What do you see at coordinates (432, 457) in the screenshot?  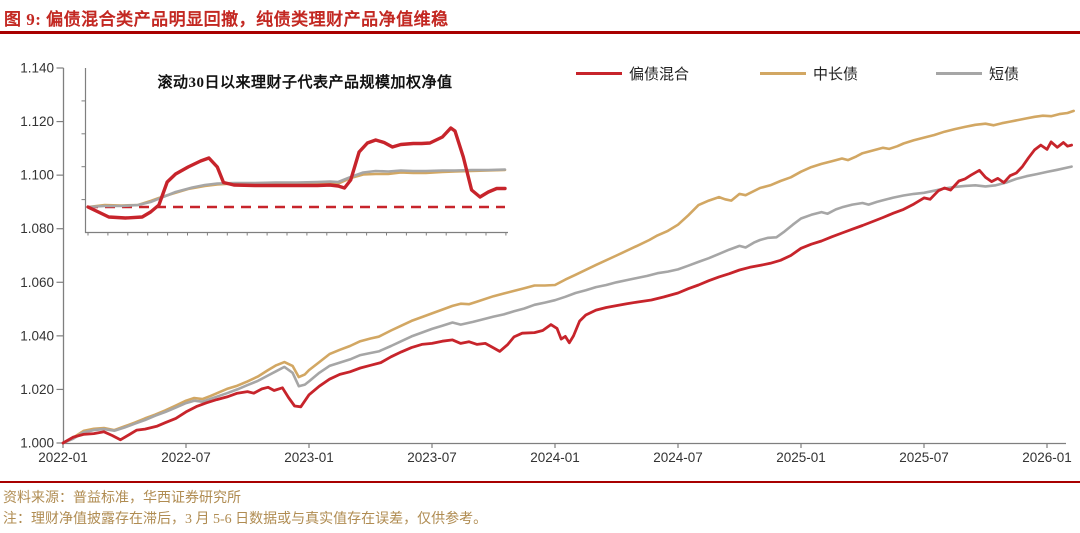 I see `x-tick-label: 2023-07` at bounding box center [432, 457].